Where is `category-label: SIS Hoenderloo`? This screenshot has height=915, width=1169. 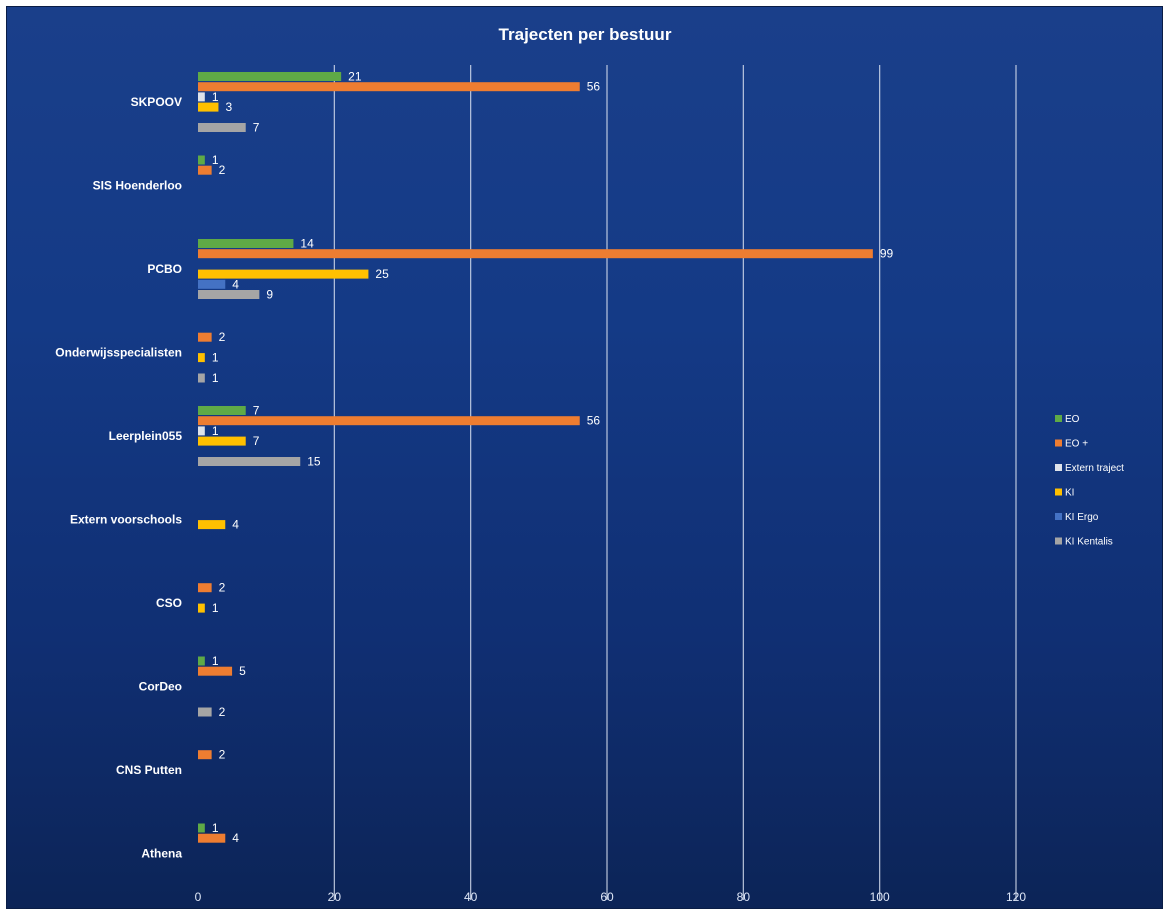
category-label: SIS Hoenderloo is located at coordinates (137, 186).